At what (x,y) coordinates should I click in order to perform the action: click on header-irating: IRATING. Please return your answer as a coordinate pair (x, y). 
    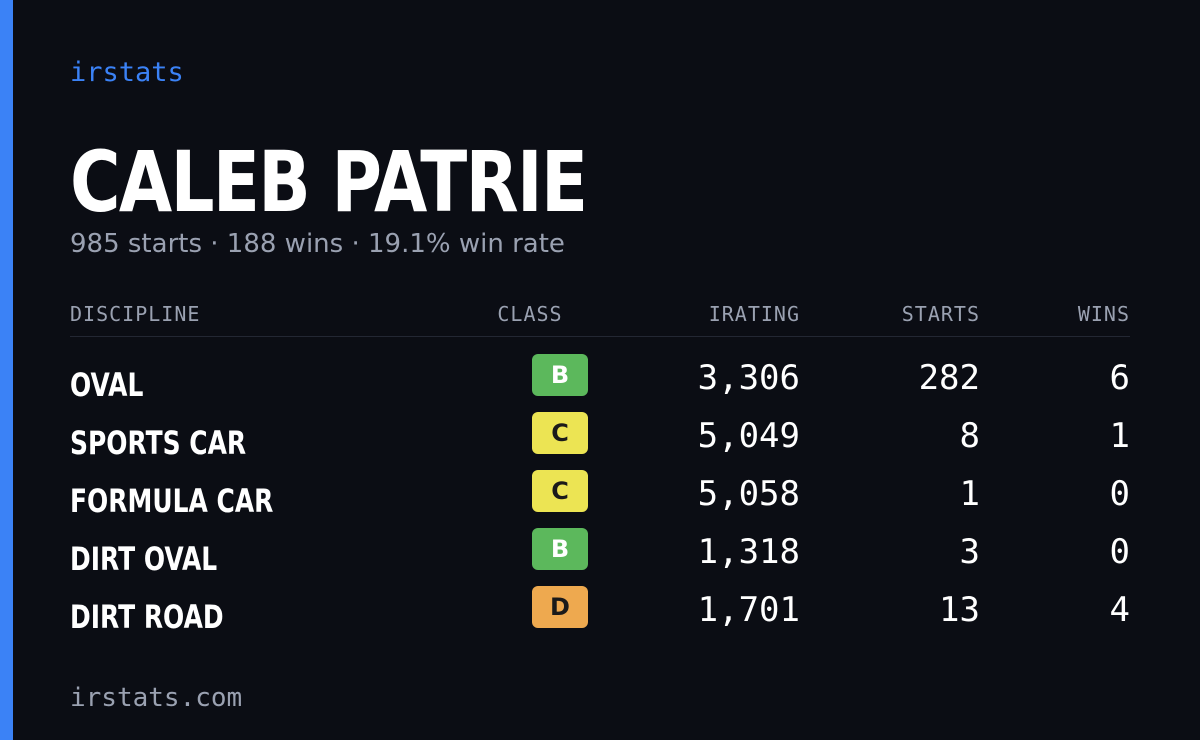
    Looking at the image, I should click on (754, 314).